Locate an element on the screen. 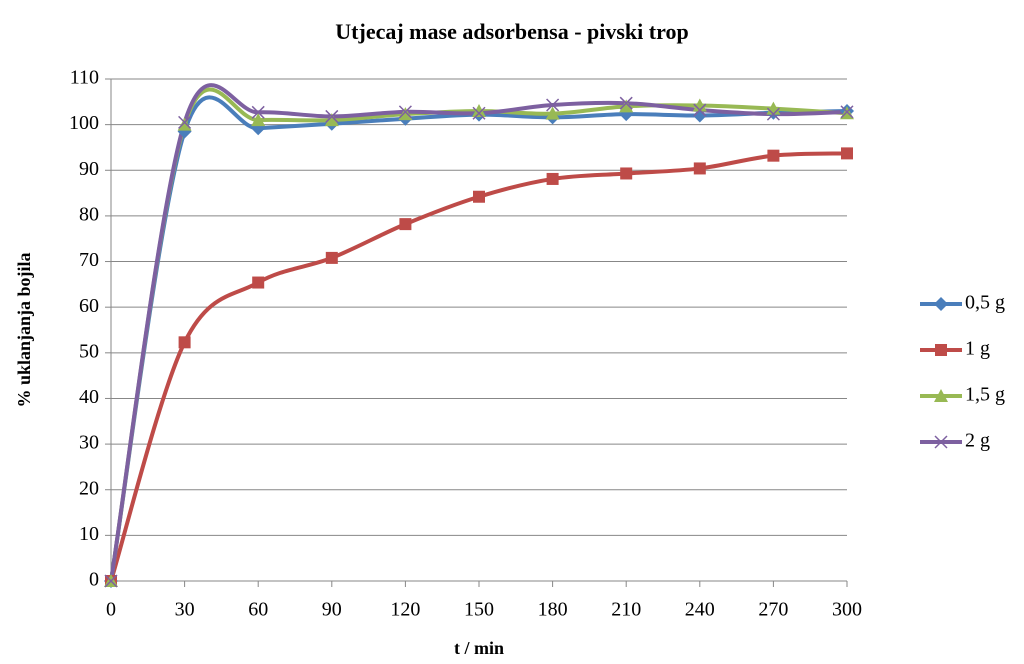 The image size is (1024, 664). y-tick-label: 80 is located at coordinates (89, 215).